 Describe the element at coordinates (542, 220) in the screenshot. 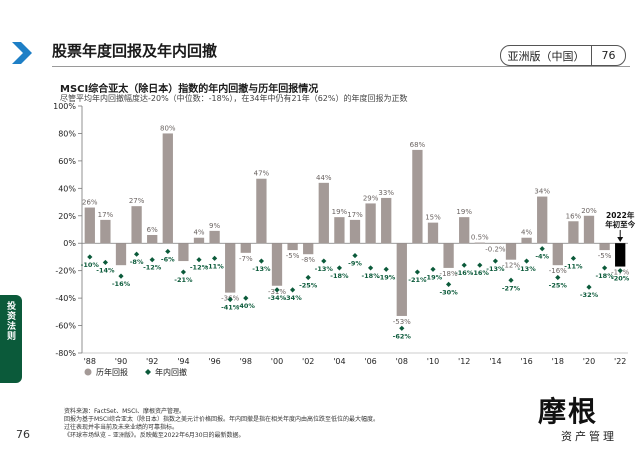

I see `return-bar-2017` at that location.